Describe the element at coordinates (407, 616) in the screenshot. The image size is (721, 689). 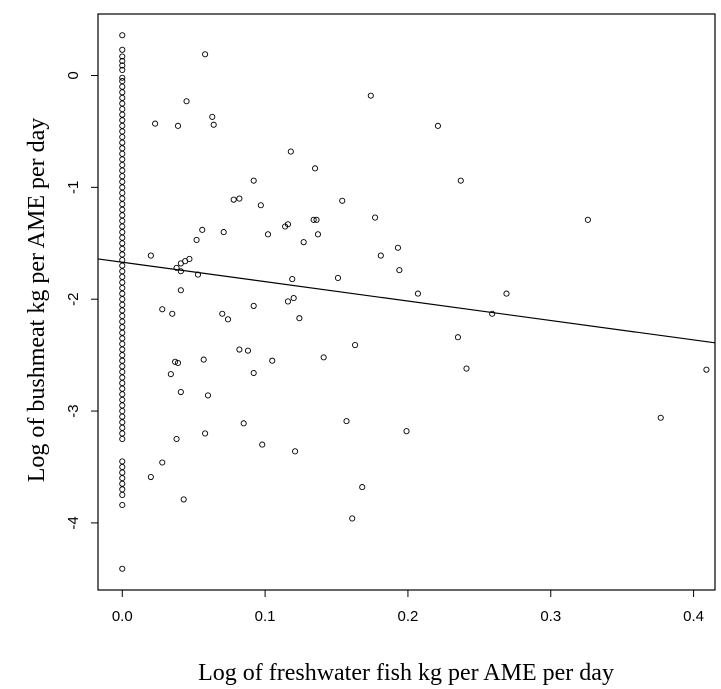
I see `x-tick-label: 0.2` at that location.